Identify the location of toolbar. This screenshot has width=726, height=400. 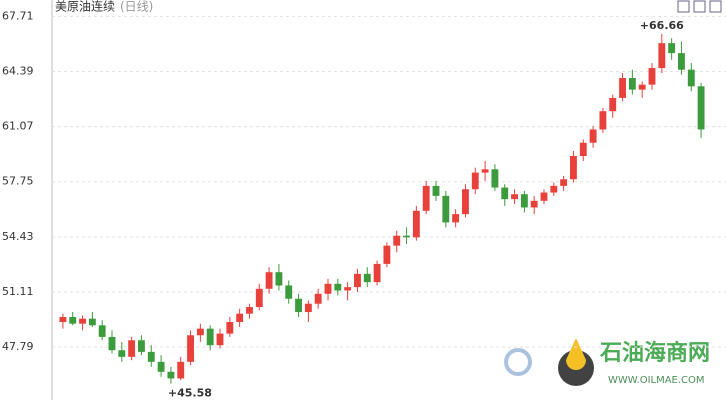
(699, 6).